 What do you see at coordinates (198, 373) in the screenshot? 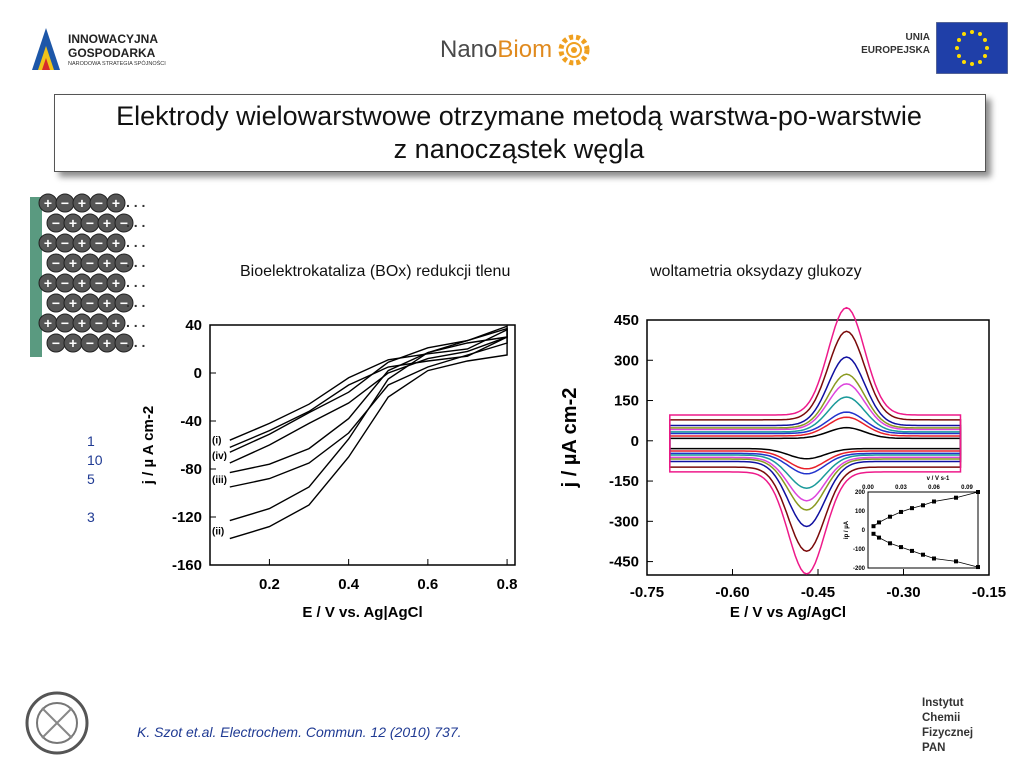
I see `y-tick-label: 0` at bounding box center [198, 373].